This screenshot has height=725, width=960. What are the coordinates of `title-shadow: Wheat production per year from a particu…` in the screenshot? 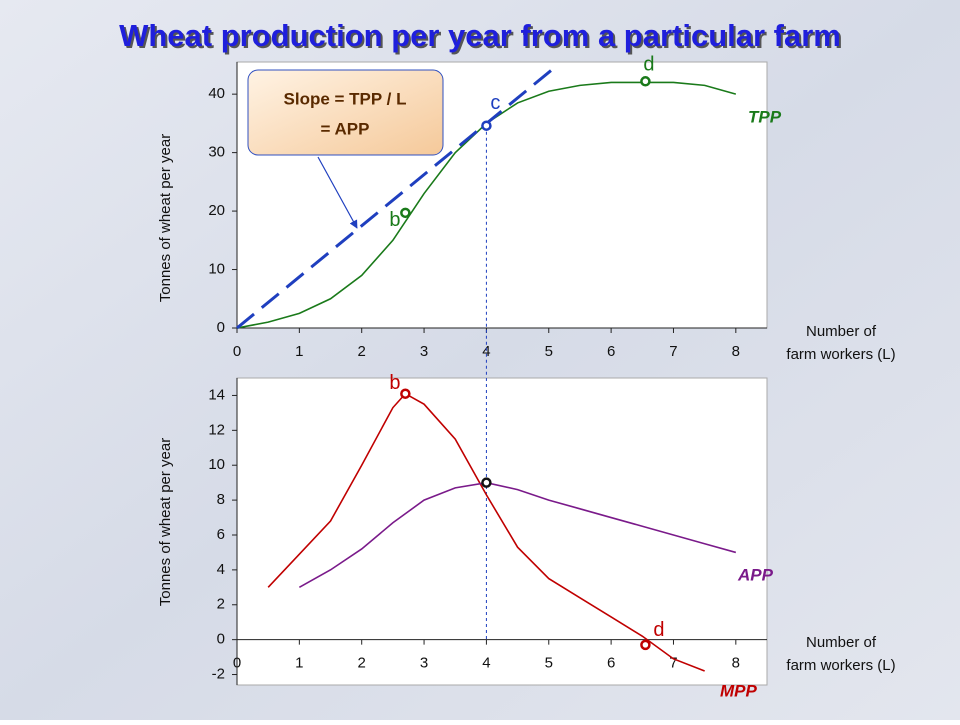 It's located at (482, 37).